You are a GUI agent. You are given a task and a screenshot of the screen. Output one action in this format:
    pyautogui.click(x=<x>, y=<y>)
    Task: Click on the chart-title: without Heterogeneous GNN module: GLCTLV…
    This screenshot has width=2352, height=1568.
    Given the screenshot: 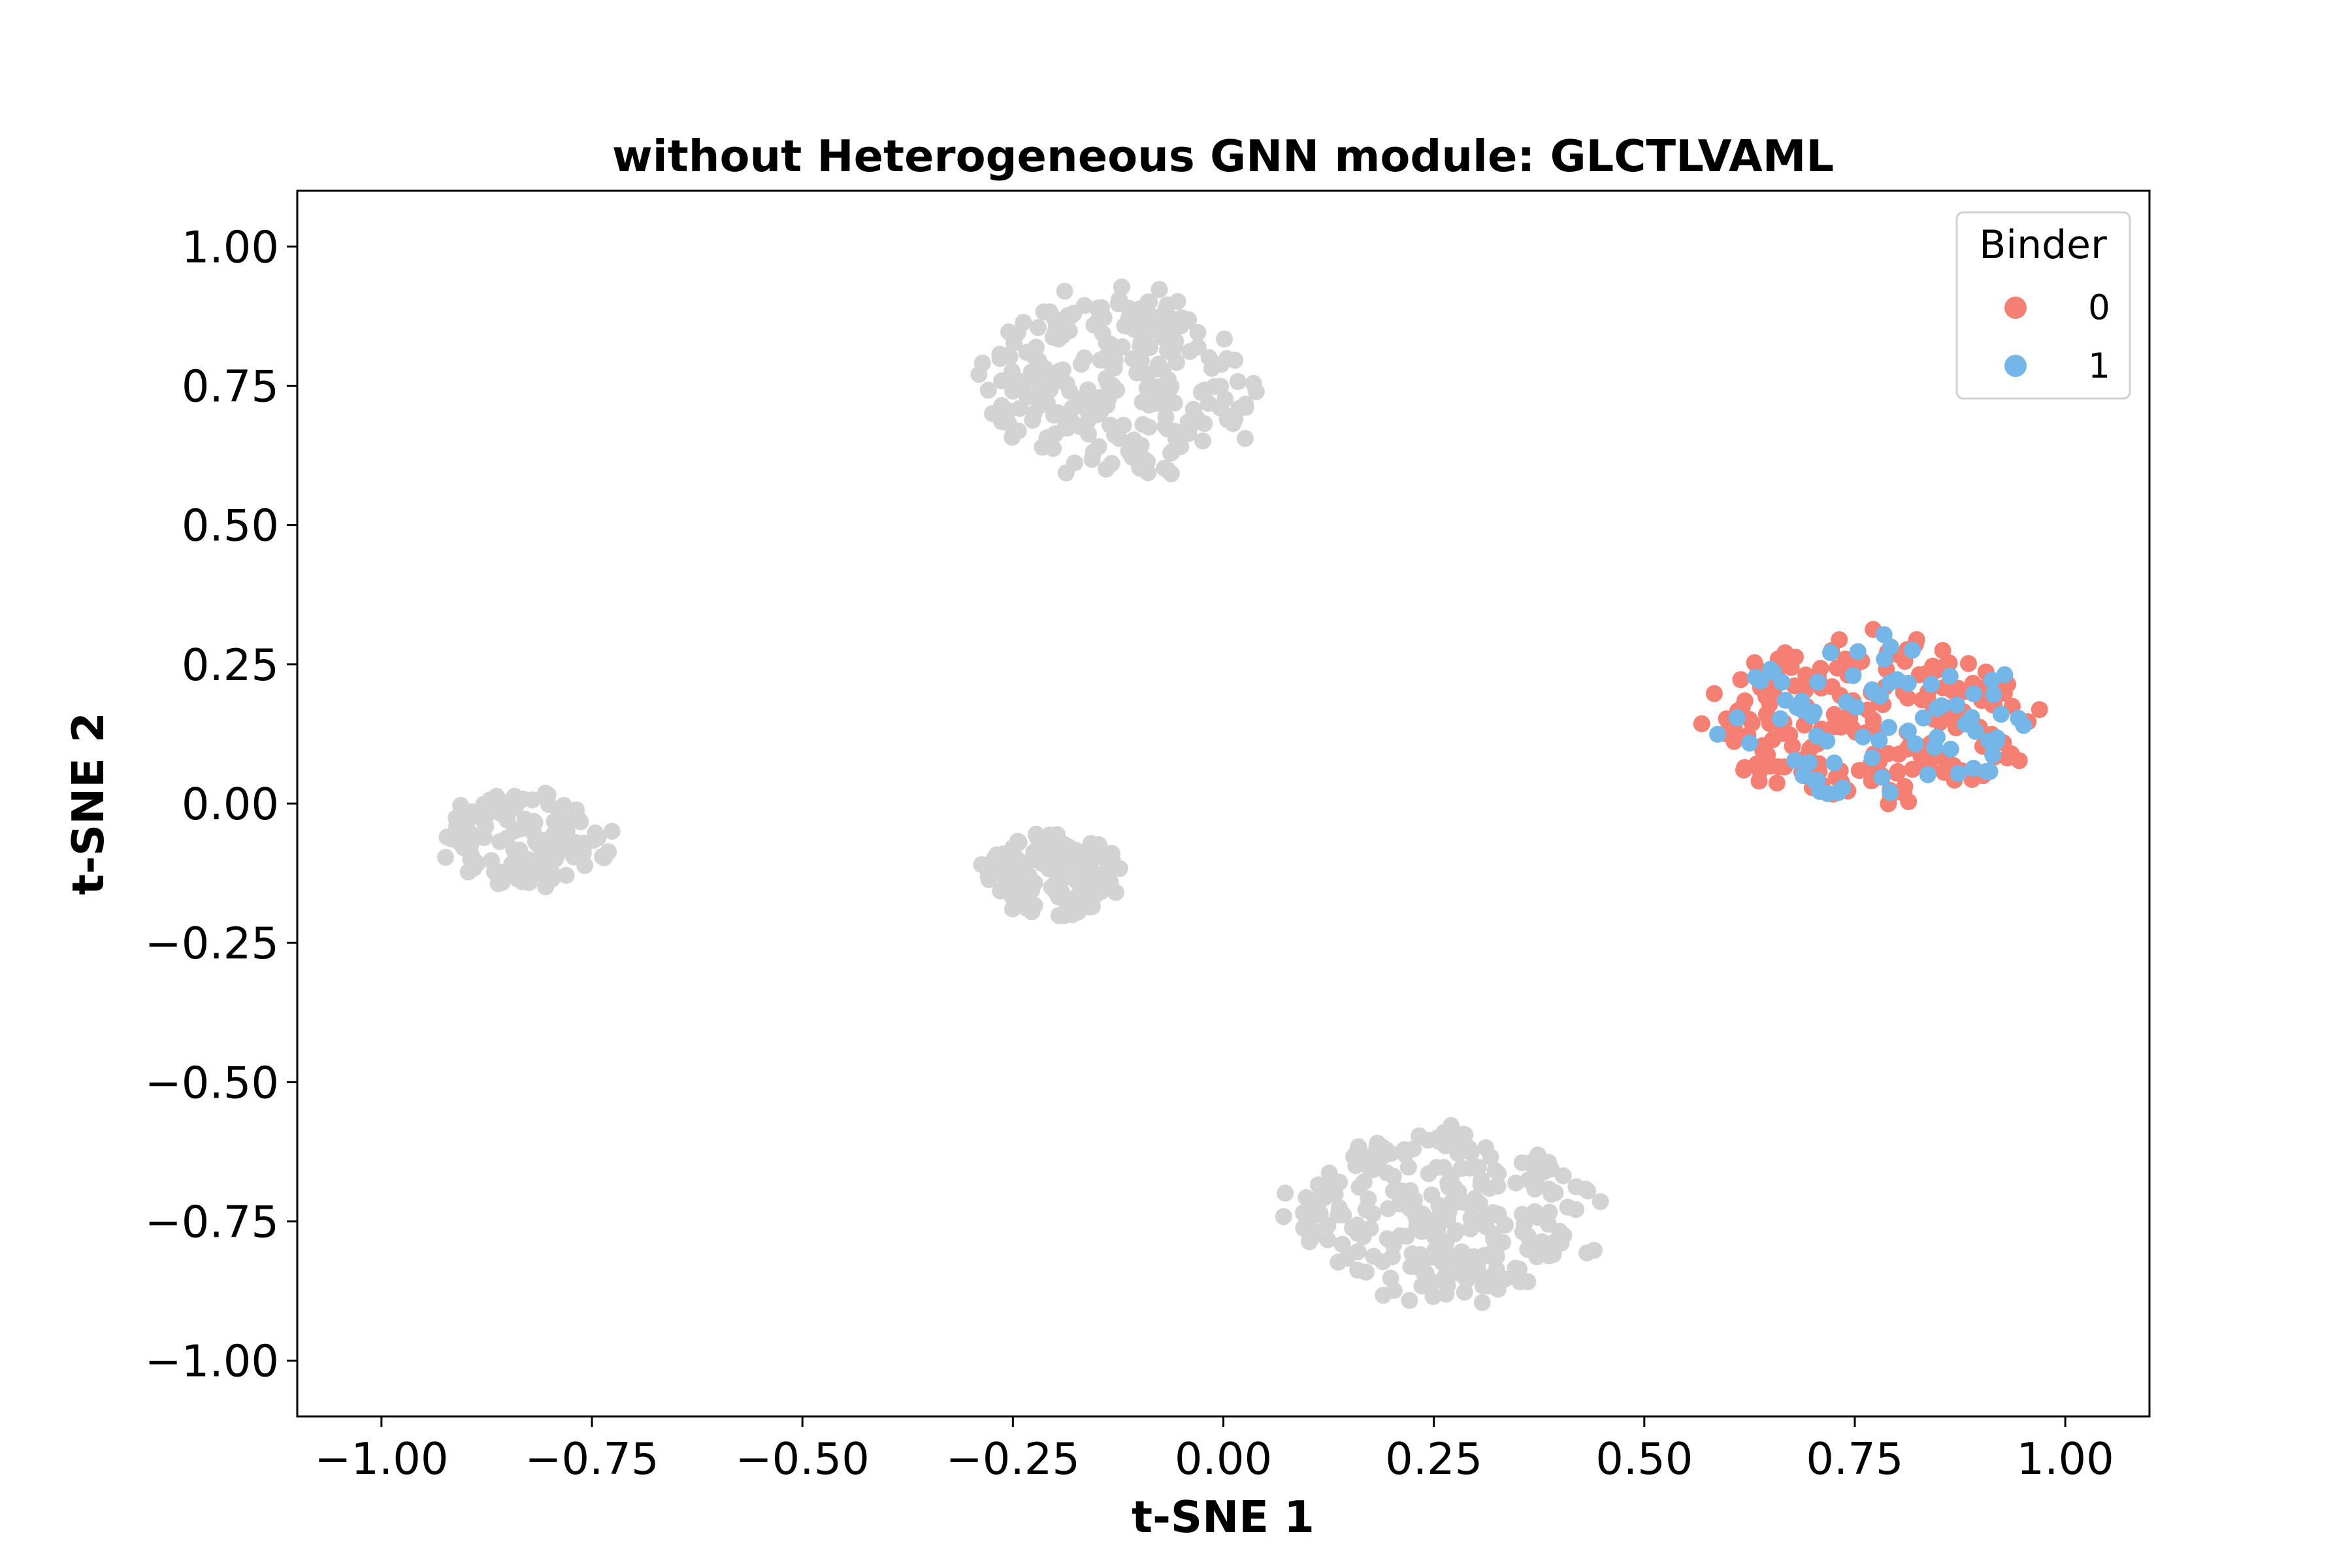 What is the action you would take?
    pyautogui.click(x=1223, y=156)
    